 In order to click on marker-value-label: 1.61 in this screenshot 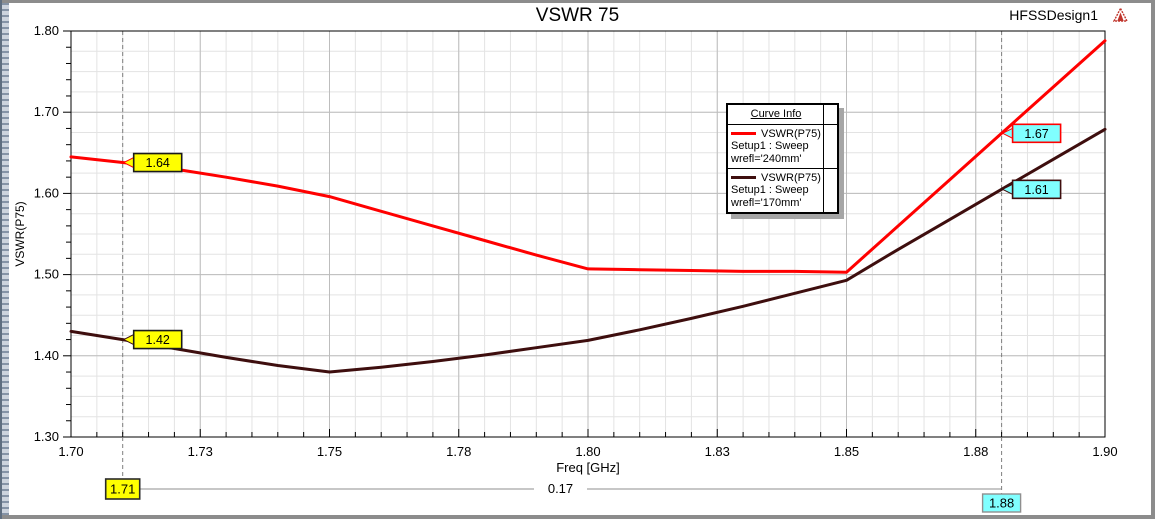, I will do `click(1036, 190)`.